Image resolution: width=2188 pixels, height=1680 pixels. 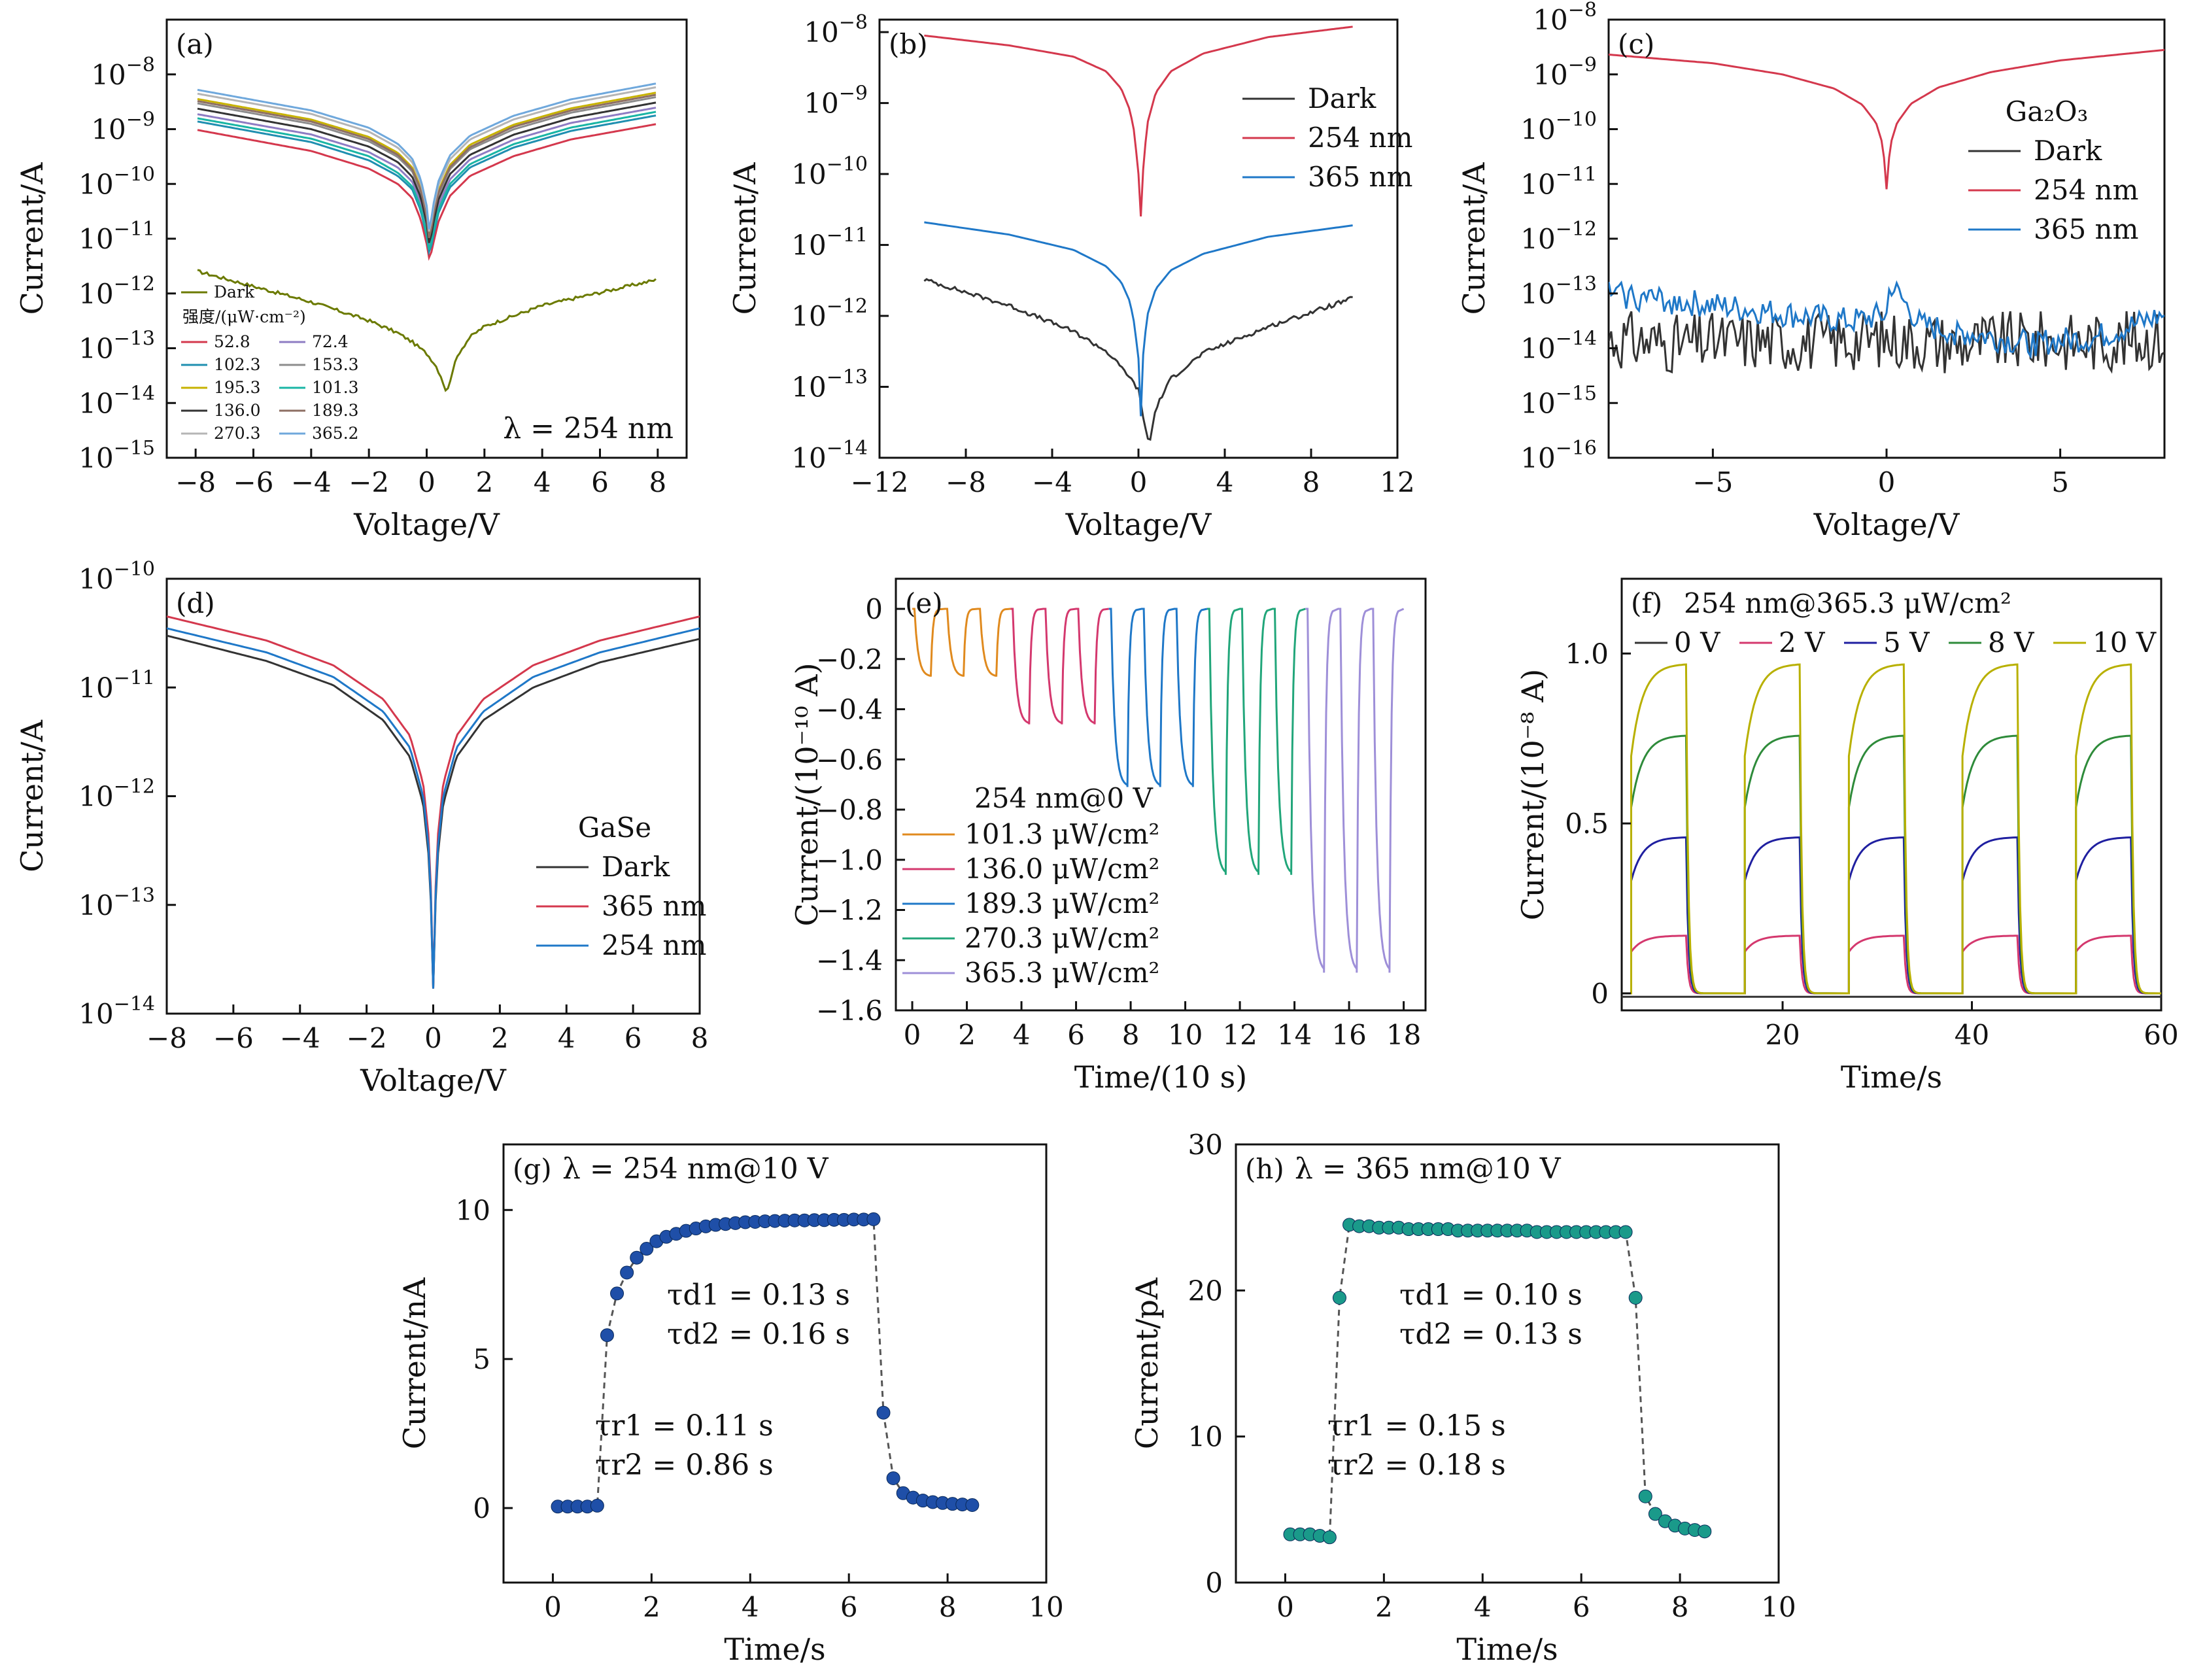 I want to click on legend-title: 254 nm@365.3 μW/cm², so click(x=1847, y=603).